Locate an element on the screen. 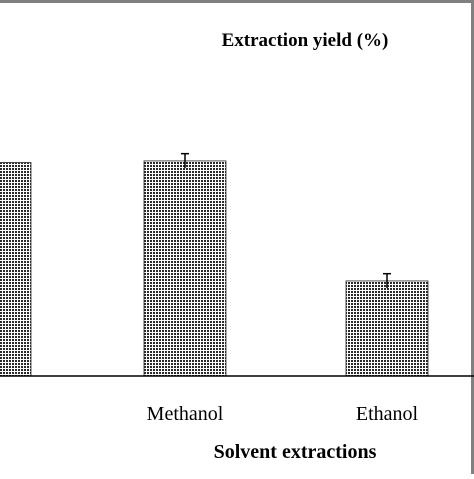 Image resolution: width=474 pixels, height=479 pixels. error-bar-methanol is located at coordinates (185, 160).